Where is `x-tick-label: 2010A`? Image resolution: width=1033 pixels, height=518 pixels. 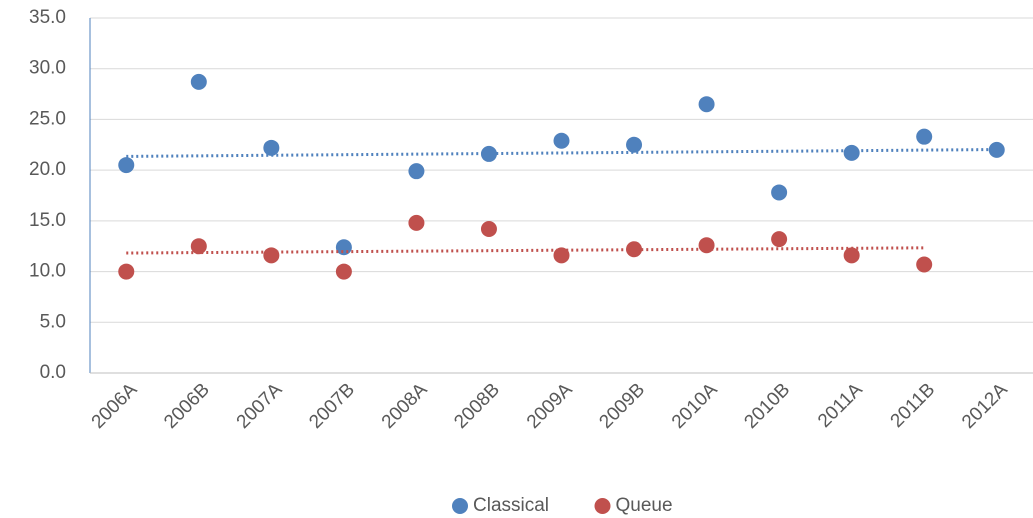
x-tick-label: 2010A is located at coordinates (695, 406).